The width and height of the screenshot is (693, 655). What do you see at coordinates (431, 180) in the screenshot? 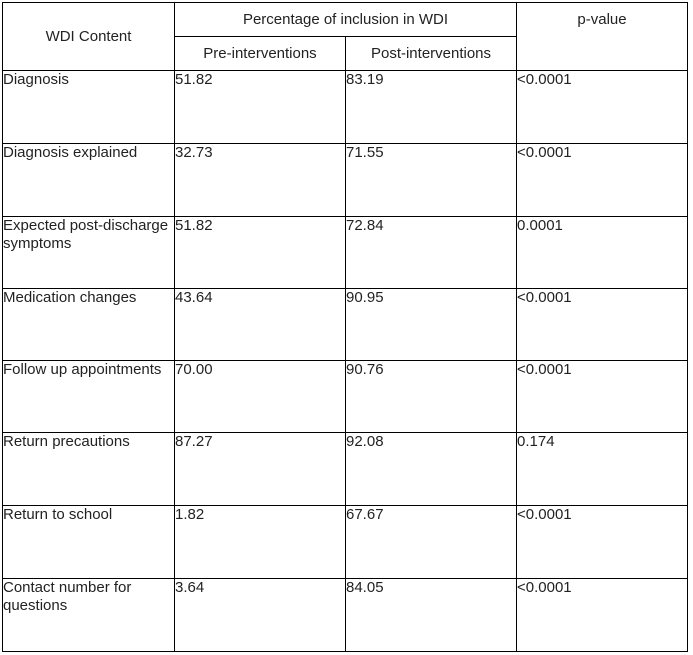
I see `row-post-cell: 71.55` at bounding box center [431, 180].